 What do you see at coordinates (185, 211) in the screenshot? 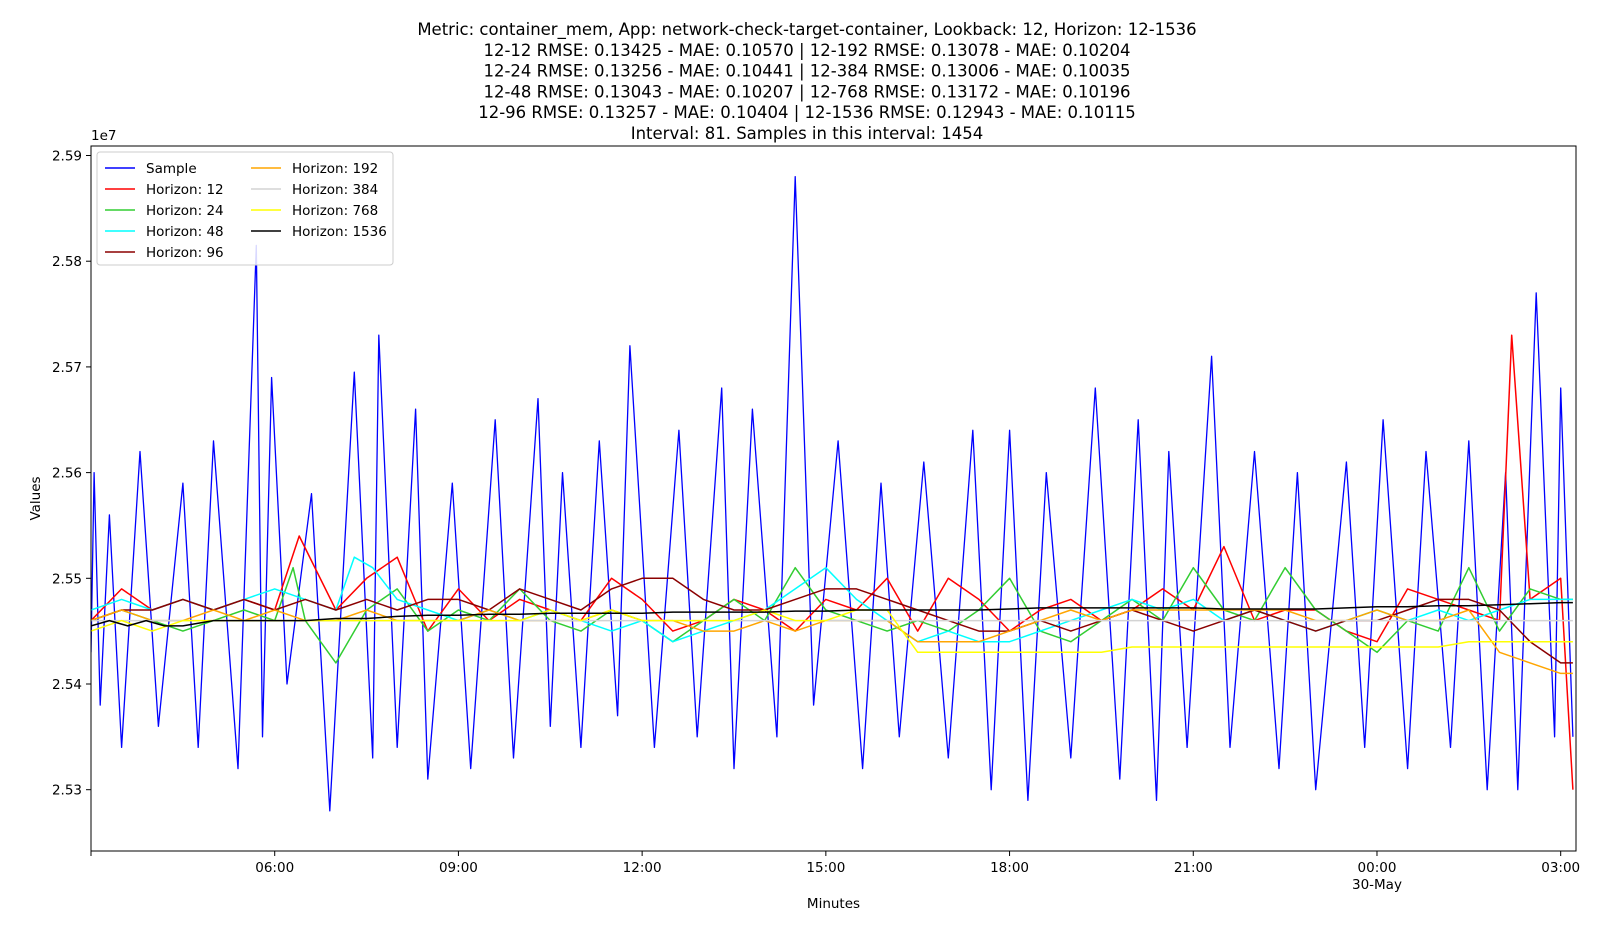
I see `legend-entry-label: Horizon: 24` at bounding box center [185, 211].